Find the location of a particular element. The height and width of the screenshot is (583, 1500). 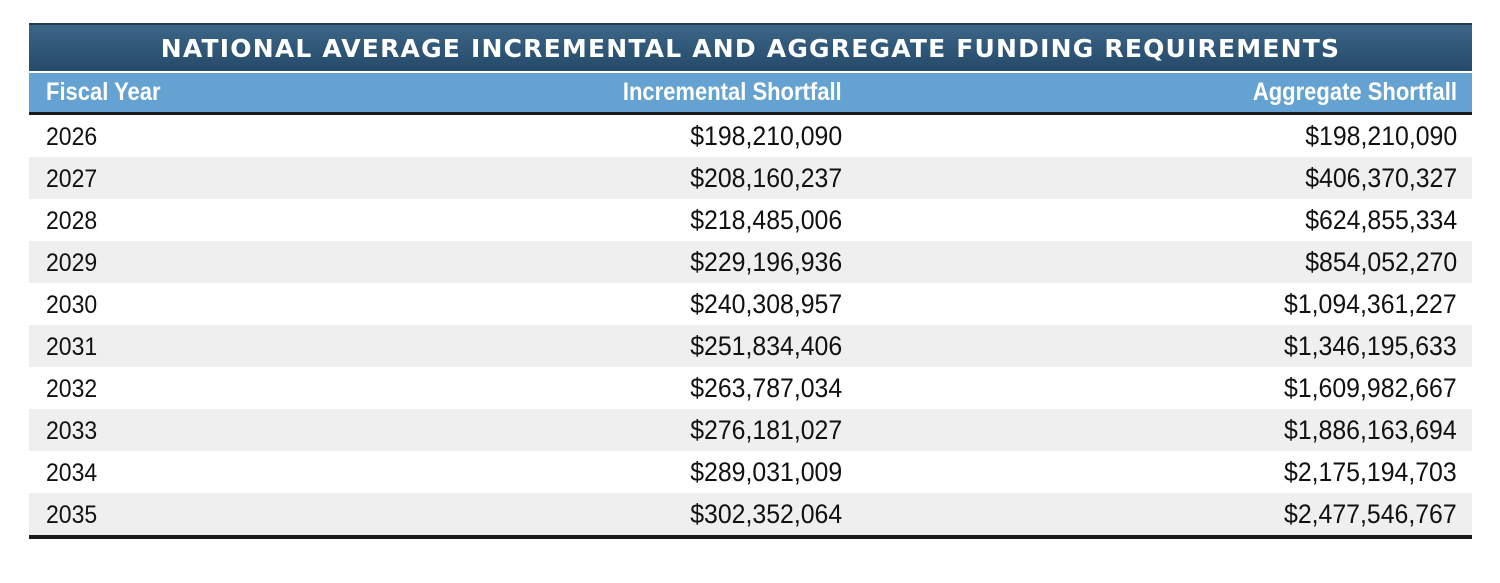

table-row: 2031 $251,834,406 $1,346,195,633 is located at coordinates (750, 346).